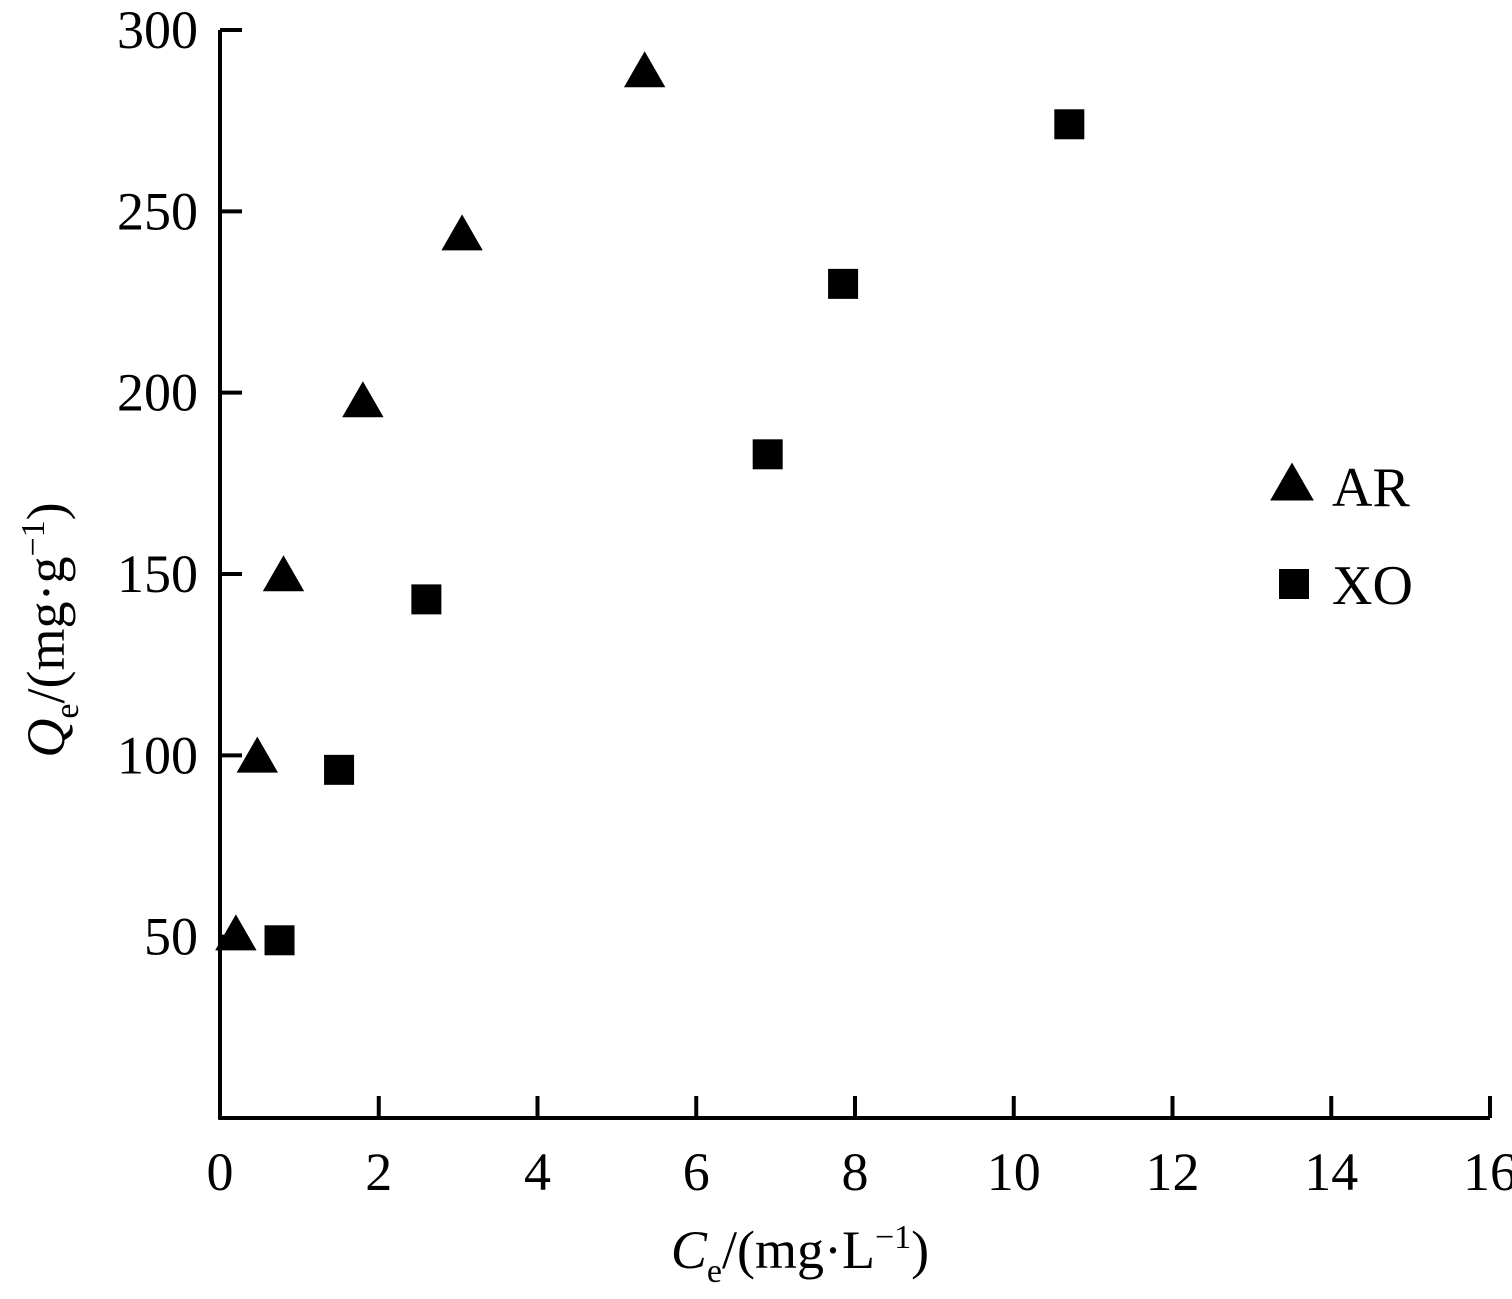 The height and width of the screenshot is (1299, 1512). I want to click on y-tick-label: 50, so click(171, 937).